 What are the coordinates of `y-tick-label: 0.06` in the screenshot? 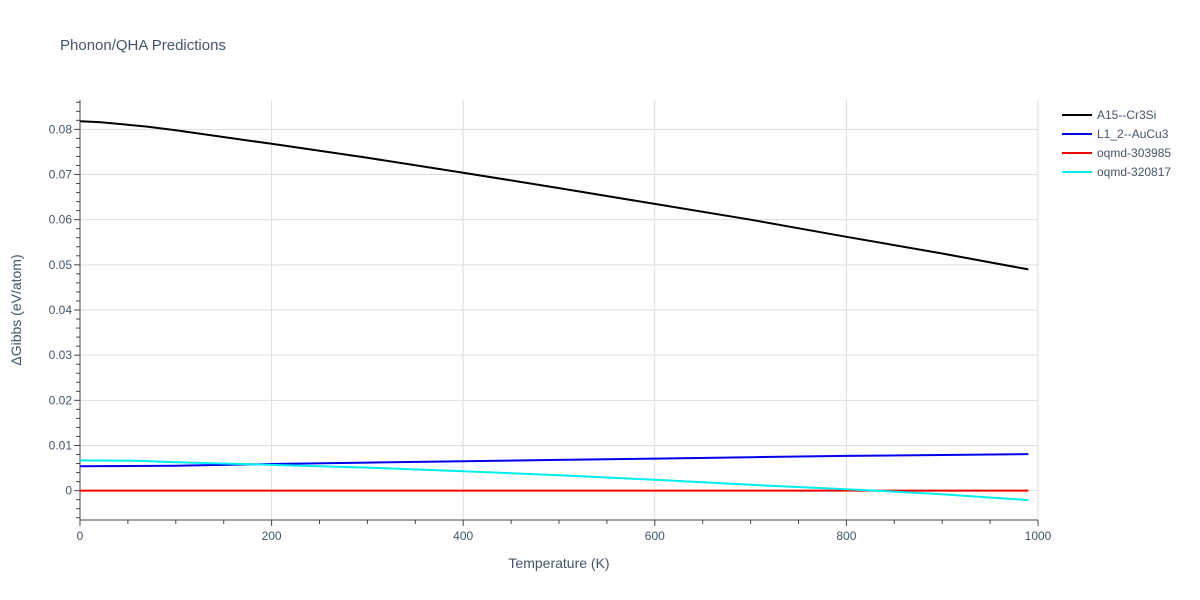 It's located at (61, 220).